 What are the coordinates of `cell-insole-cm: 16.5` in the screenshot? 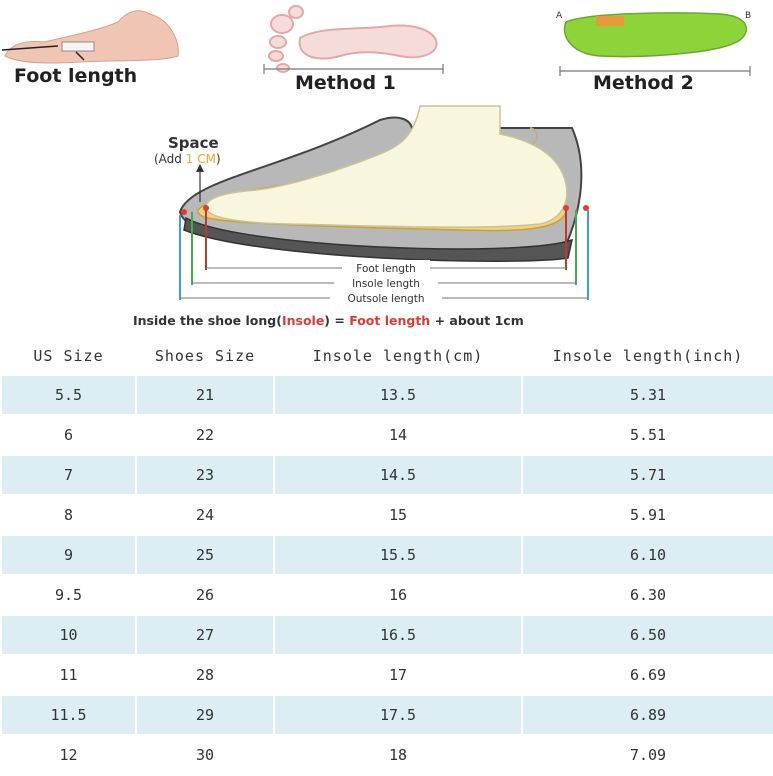 It's located at (398, 635).